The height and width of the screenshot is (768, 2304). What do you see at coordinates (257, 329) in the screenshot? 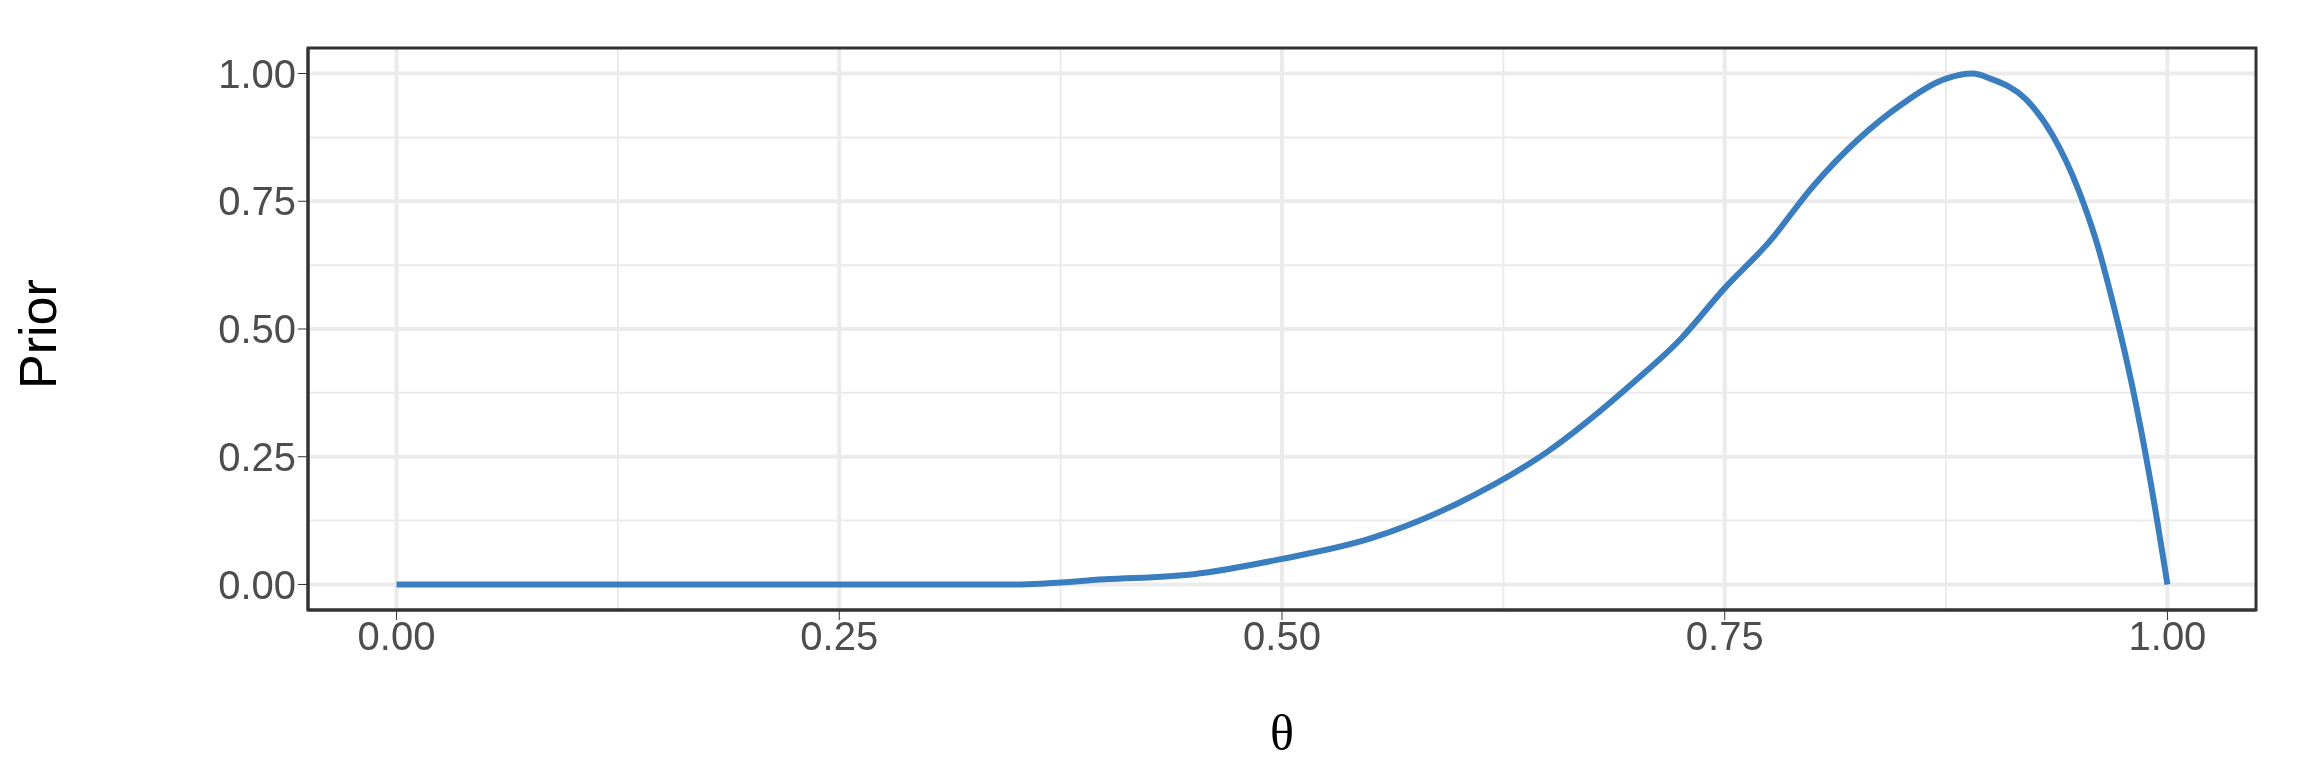
I see `y-tick-label: 0.50` at bounding box center [257, 329].